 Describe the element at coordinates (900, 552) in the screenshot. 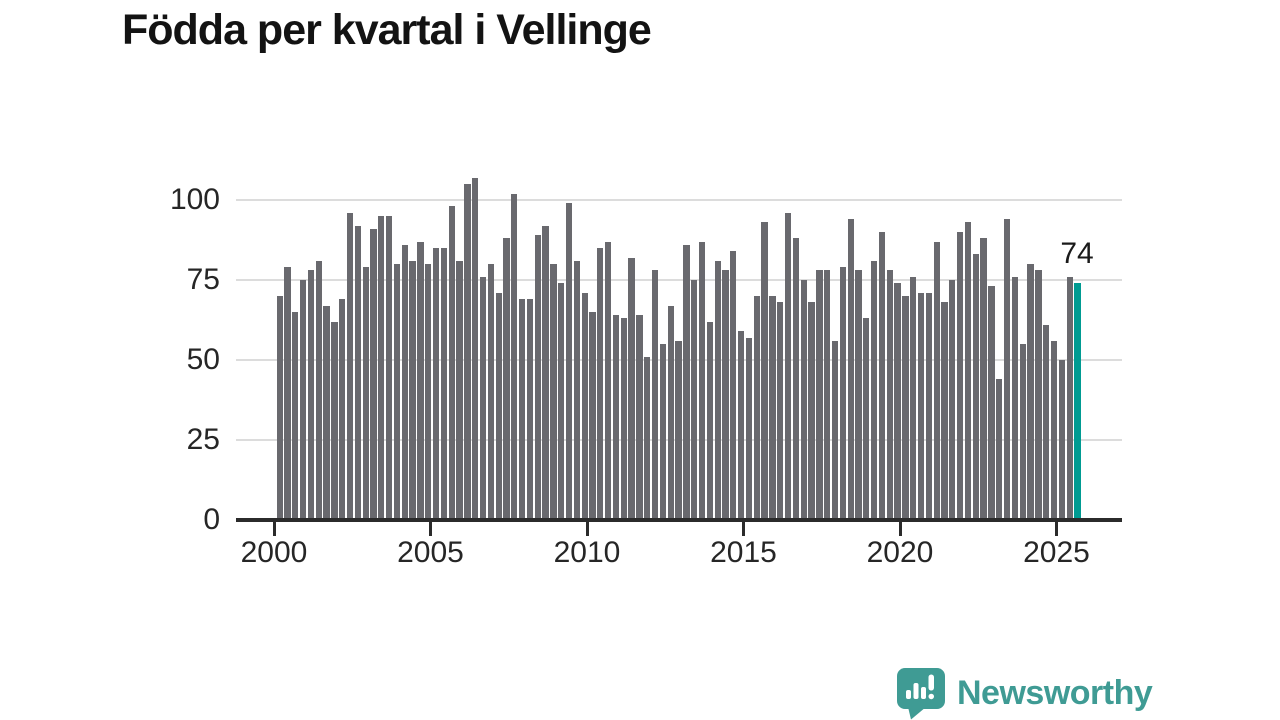

I see `x-axis-label: 2020` at that location.